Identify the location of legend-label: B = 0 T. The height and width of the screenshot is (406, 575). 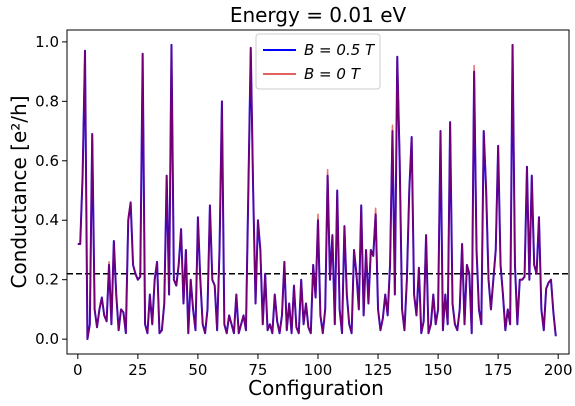
(333, 74).